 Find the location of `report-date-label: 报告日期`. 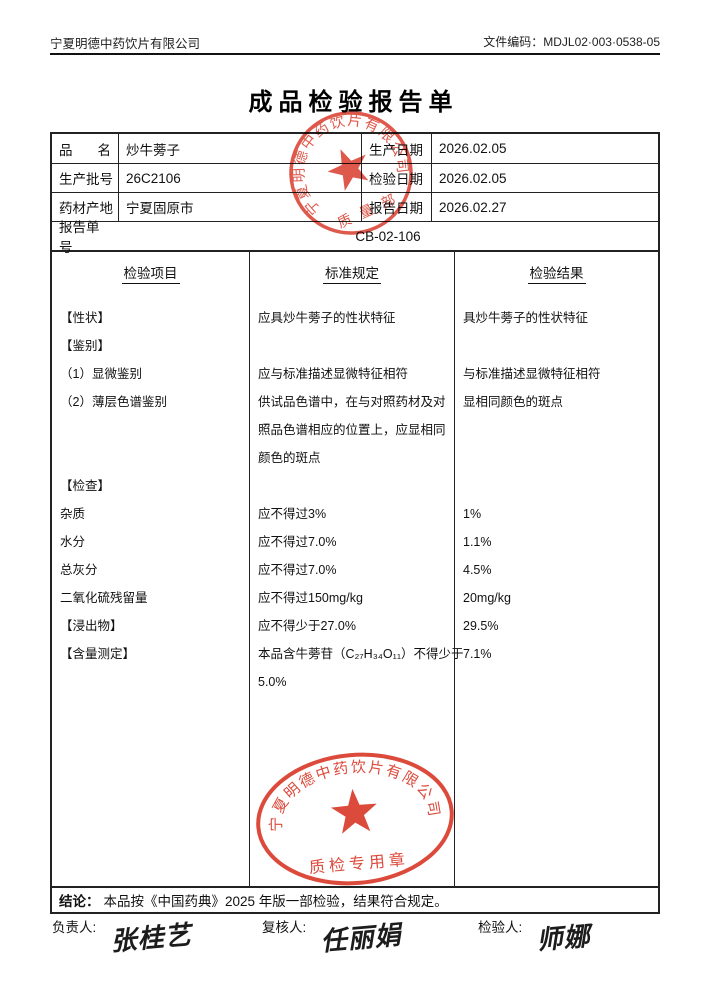

report-date-label: 报告日期 is located at coordinates (396, 207).